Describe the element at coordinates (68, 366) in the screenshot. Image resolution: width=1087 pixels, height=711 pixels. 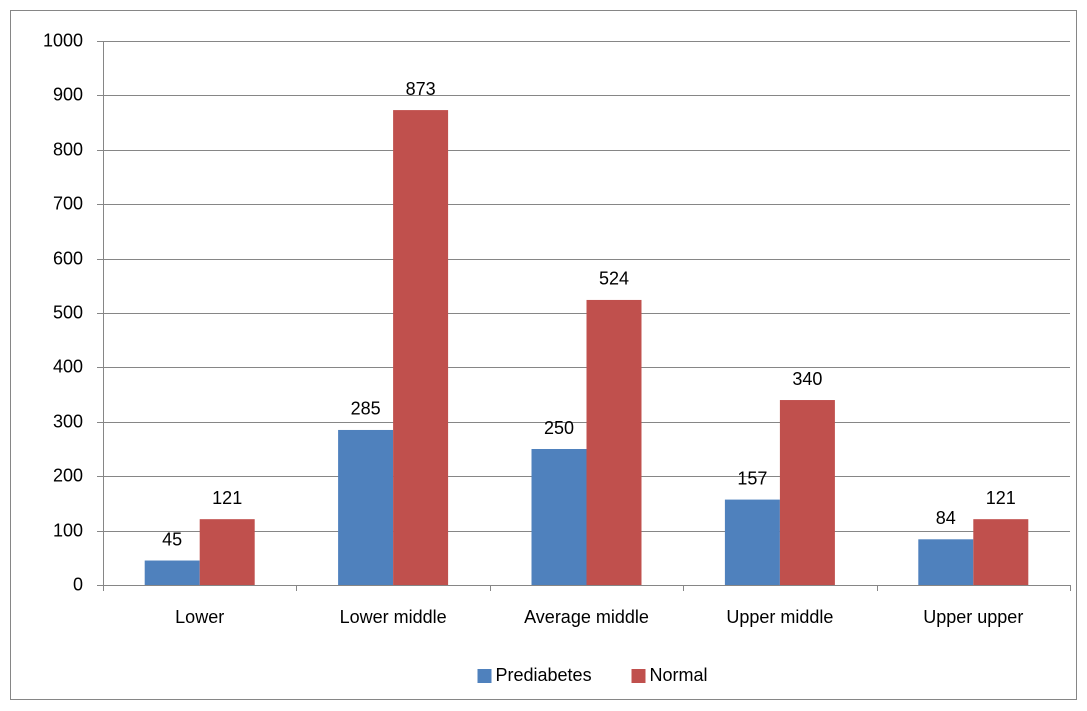
I see `y-tick-label: 400` at that location.